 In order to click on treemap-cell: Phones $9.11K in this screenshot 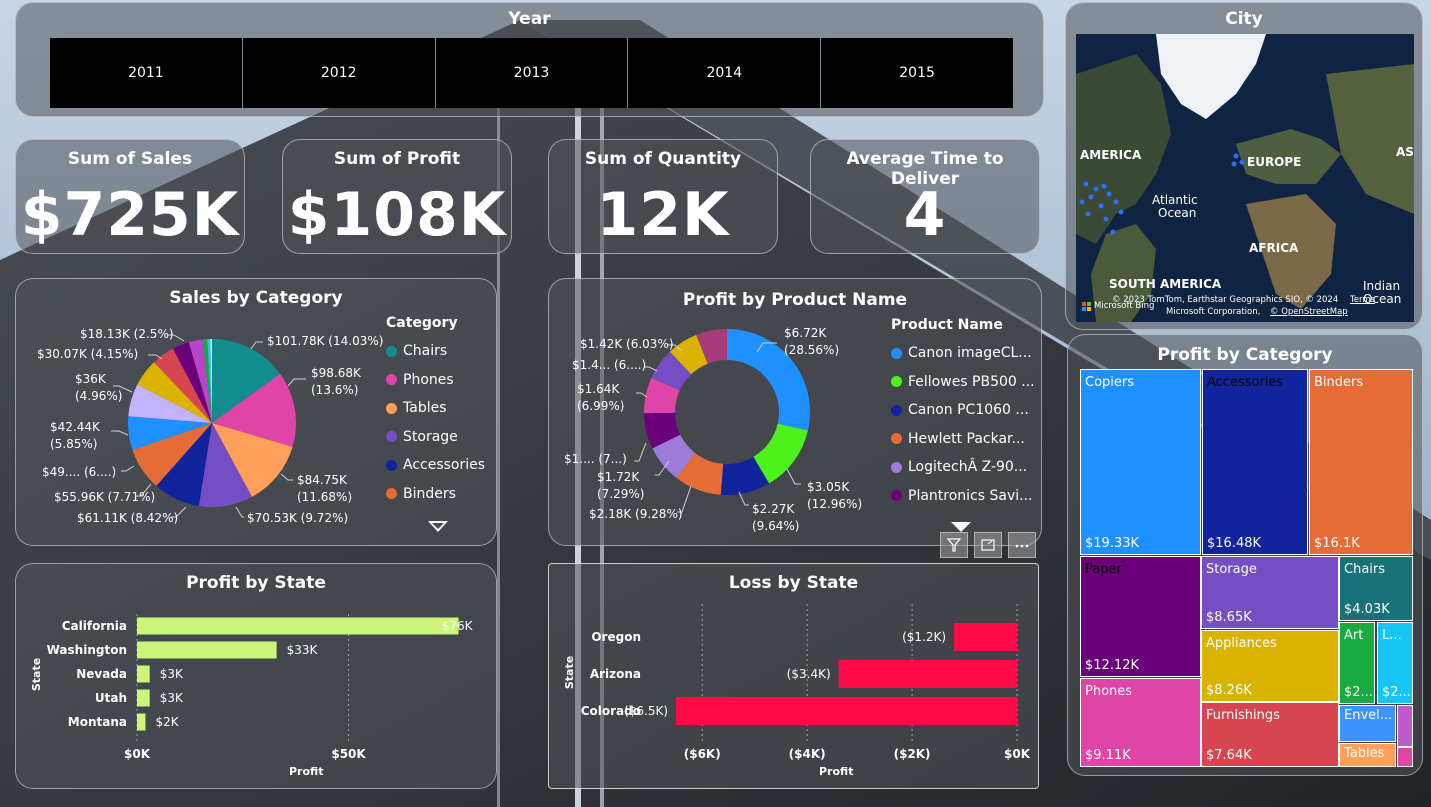, I will do `click(1140, 722)`.